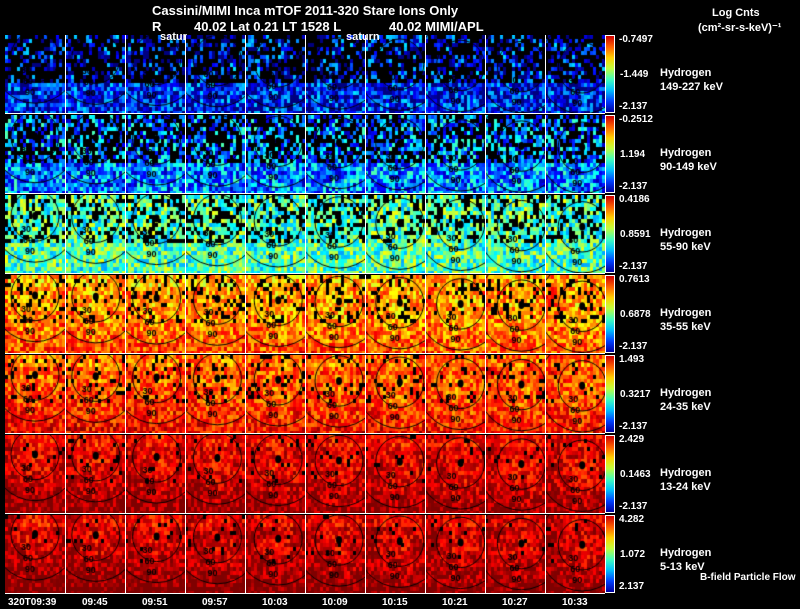 The height and width of the screenshot is (609, 800). I want to click on colorbar-mid-label: 0.3217, so click(635, 394).